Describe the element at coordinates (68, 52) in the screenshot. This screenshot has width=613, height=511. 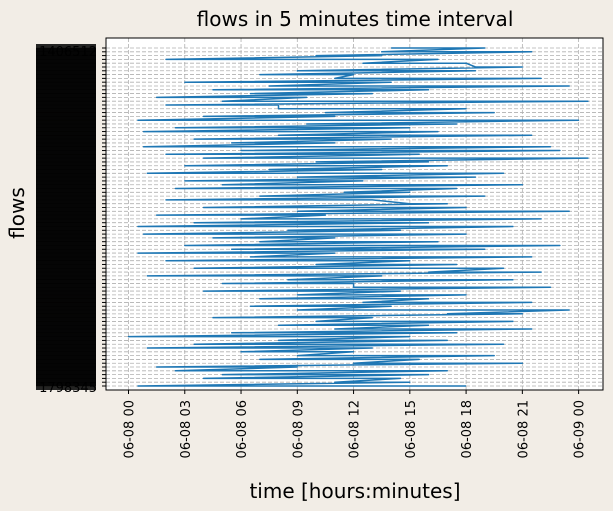
I see `y-tick-label-top: 1406512` at that location.